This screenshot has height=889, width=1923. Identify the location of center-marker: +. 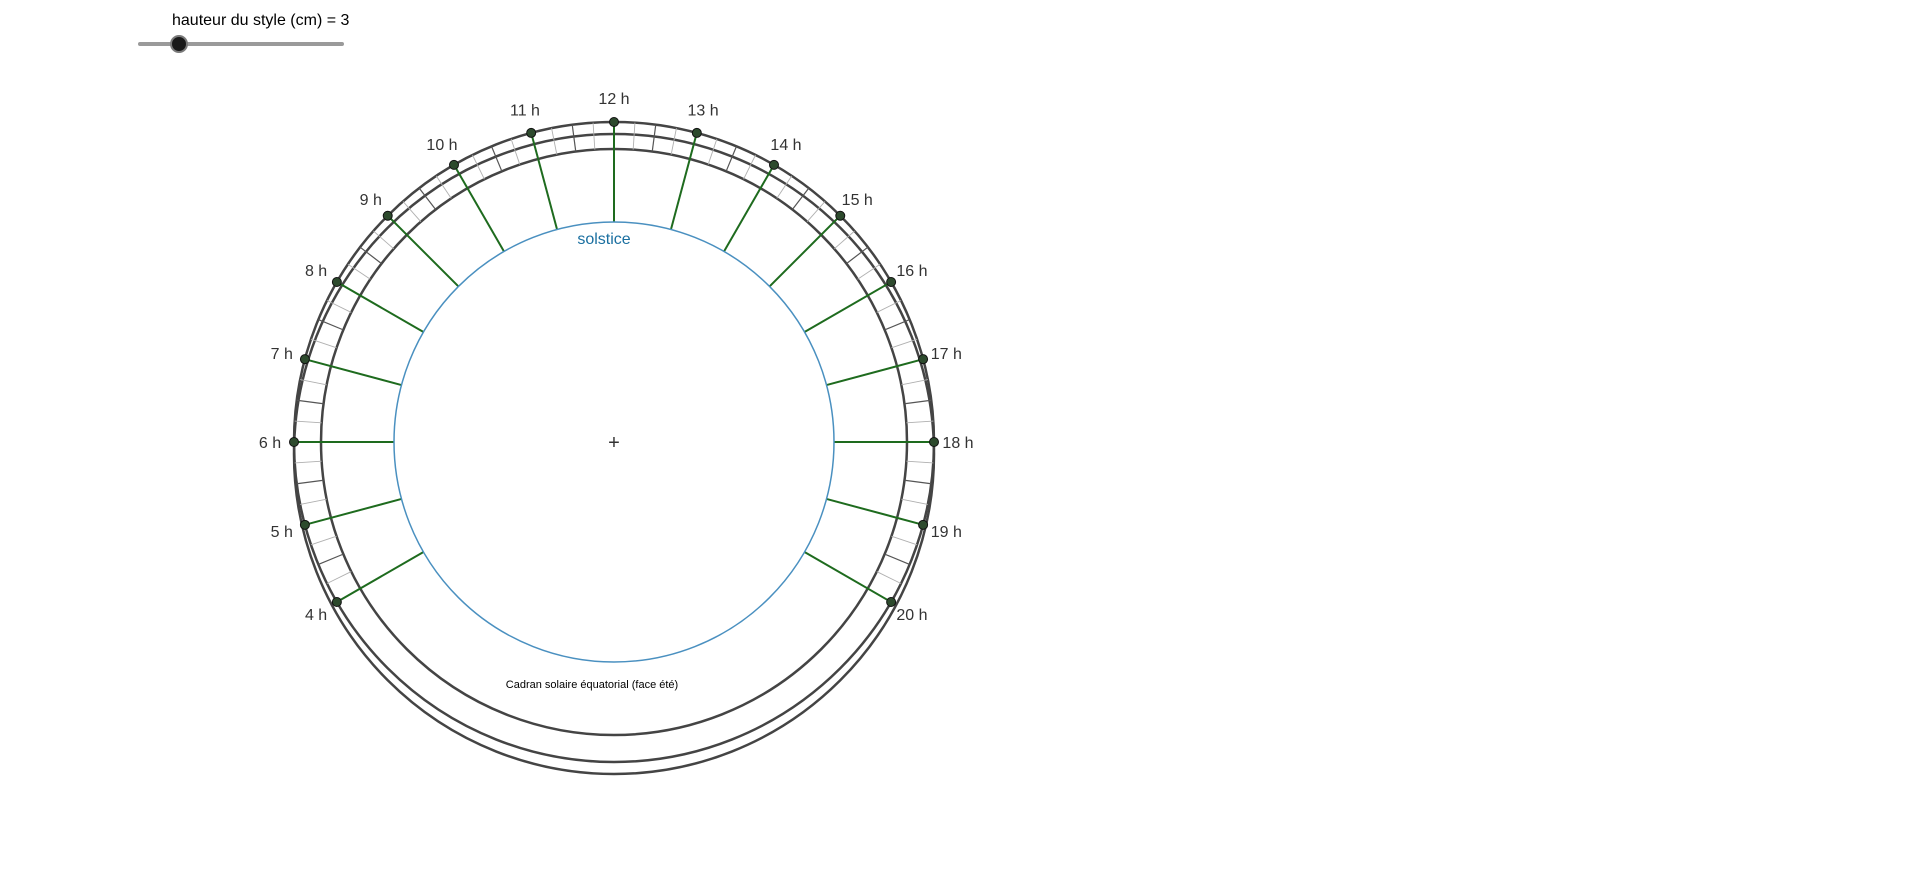
(614, 443).